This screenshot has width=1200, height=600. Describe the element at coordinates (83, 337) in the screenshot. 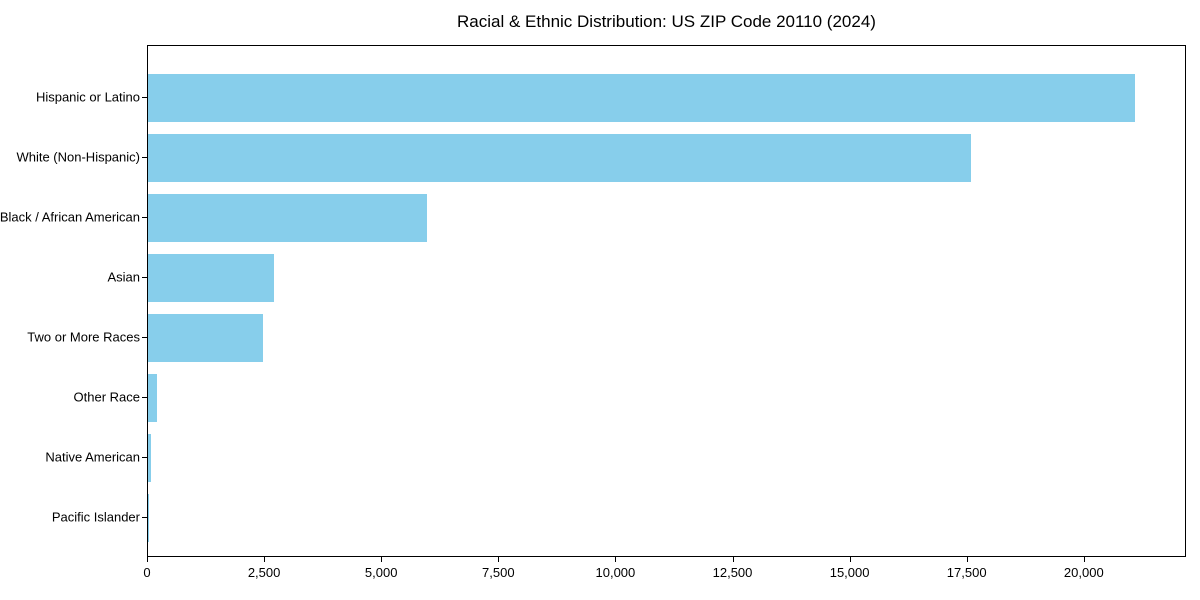

I see `y-tick-label: Two or More Races` at that location.